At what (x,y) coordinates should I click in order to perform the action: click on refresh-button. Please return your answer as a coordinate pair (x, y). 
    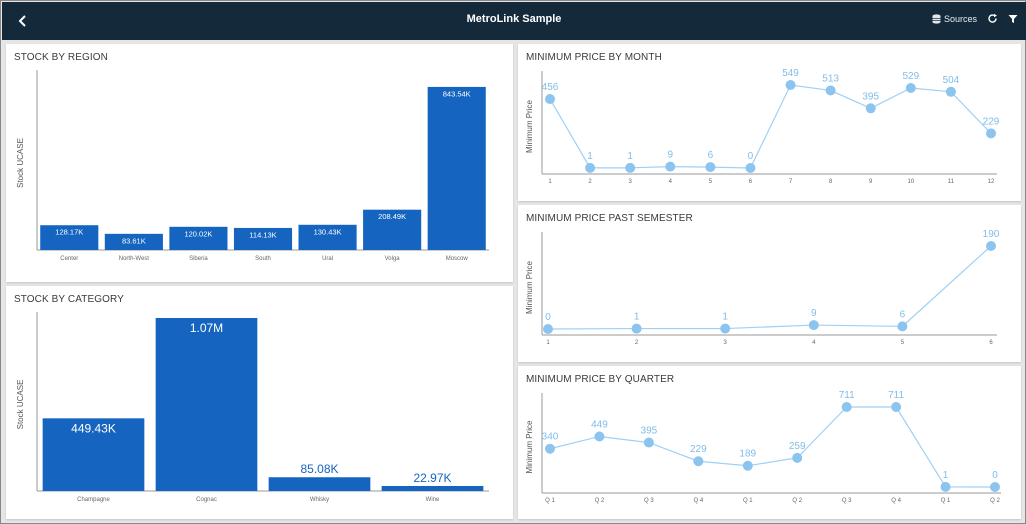
    Looking at the image, I should click on (992, 18).